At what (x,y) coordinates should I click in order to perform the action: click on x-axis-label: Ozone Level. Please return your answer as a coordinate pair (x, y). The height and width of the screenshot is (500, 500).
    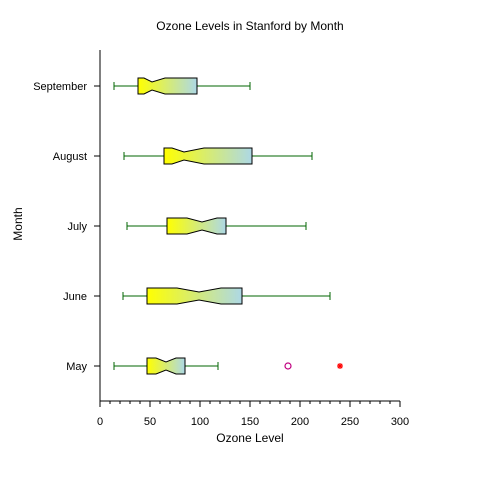
    Looking at the image, I should click on (249, 438).